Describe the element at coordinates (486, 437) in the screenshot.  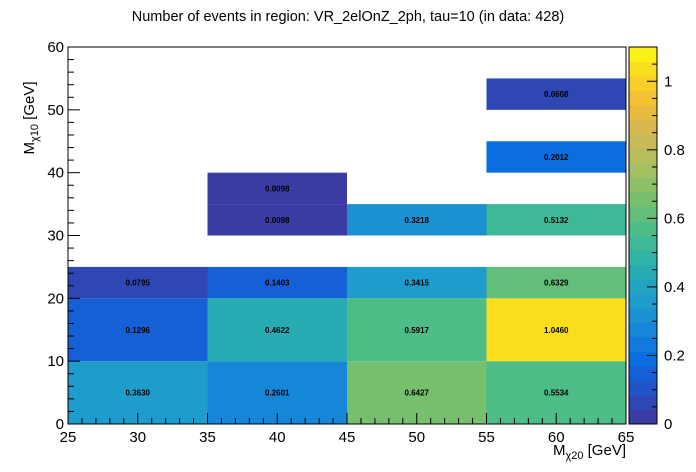
I see `x-tick-label: 55` at that location.